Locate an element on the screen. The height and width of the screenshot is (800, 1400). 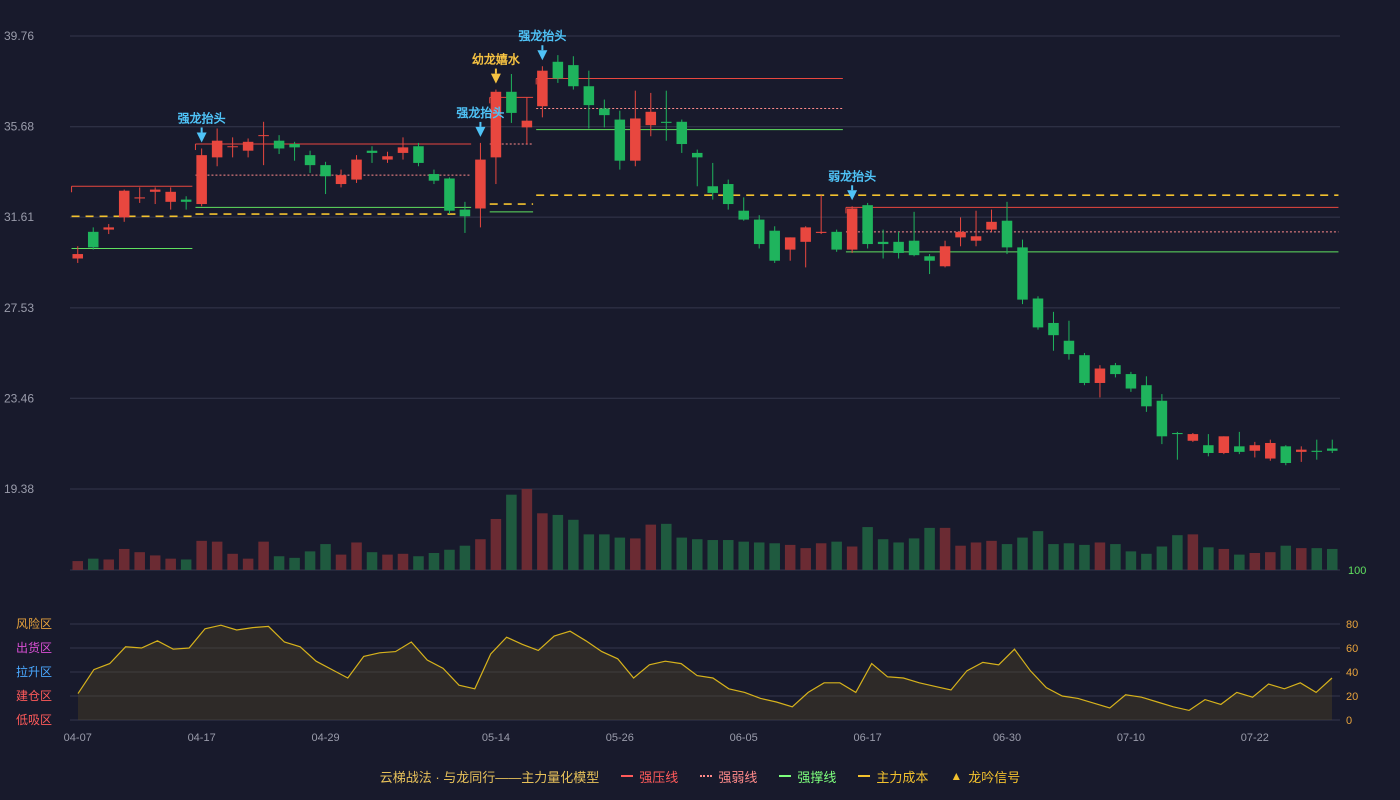
osc-tick-label: 40 is located at coordinates (1352, 673).